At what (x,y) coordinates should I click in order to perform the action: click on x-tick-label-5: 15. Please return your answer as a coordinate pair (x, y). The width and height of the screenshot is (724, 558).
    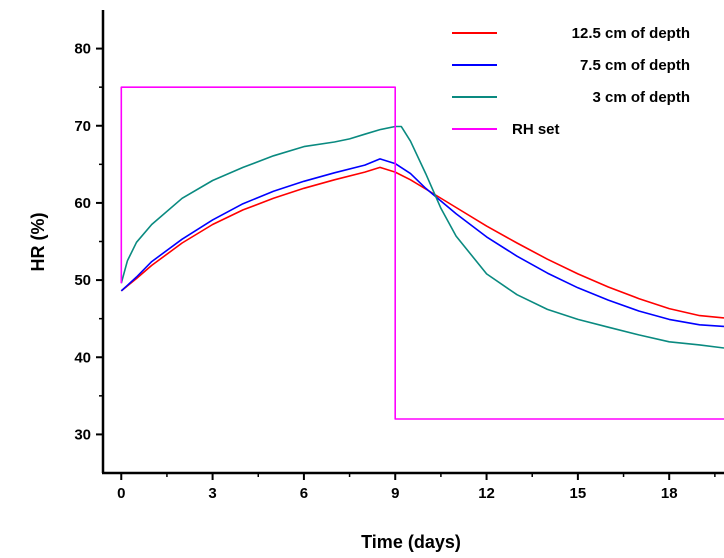
    Looking at the image, I should click on (578, 493).